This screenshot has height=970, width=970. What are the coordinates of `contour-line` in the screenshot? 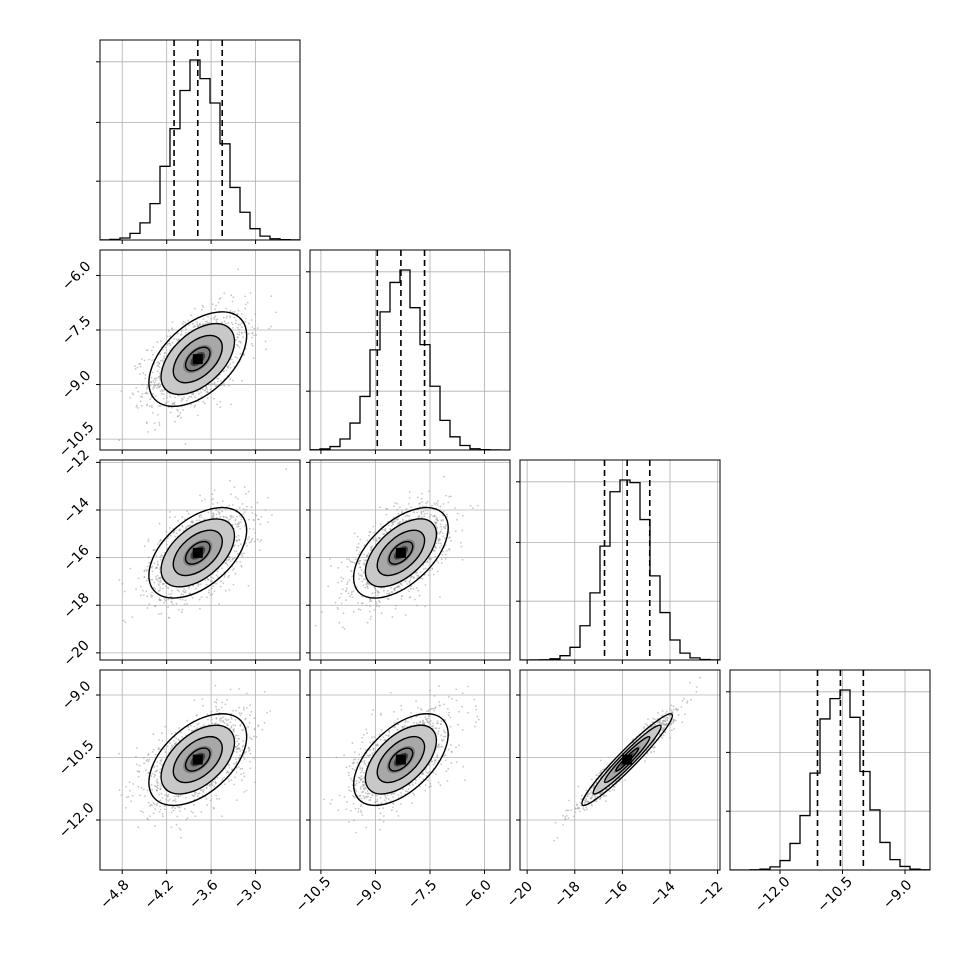 It's located at (401, 553).